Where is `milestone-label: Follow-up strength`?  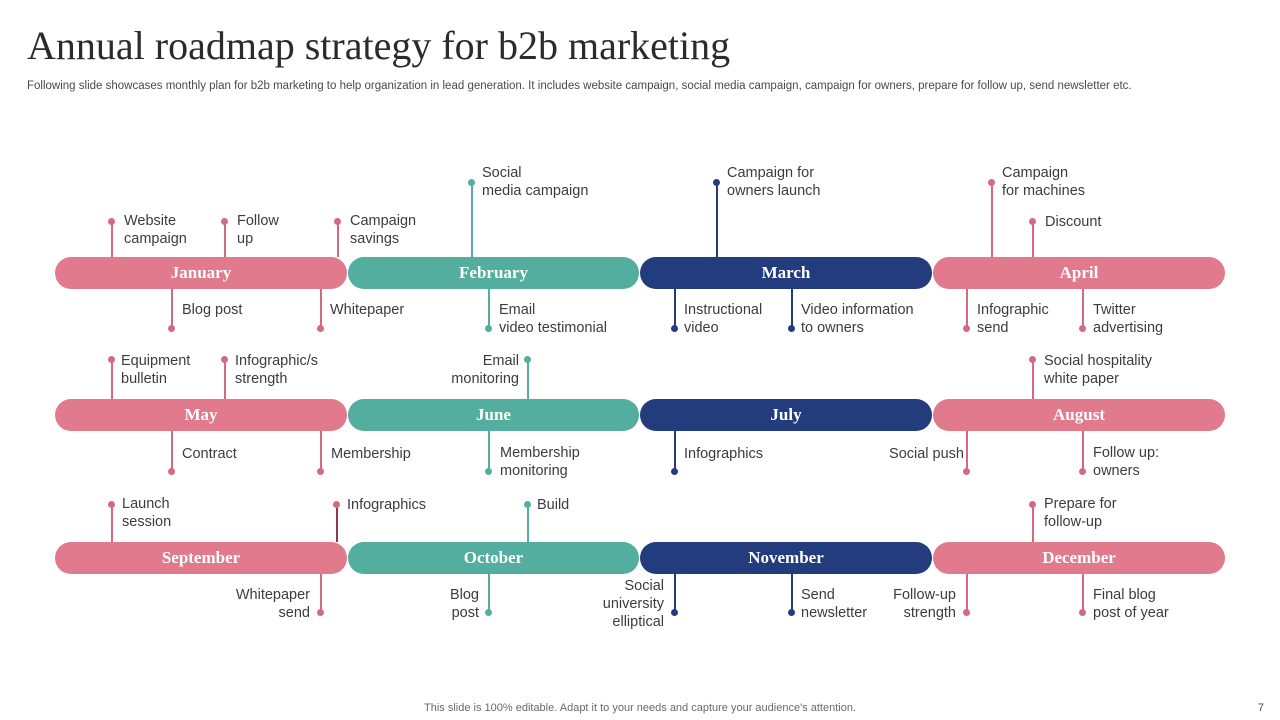
milestone-label: Follow-up strength is located at coordinates (924, 604).